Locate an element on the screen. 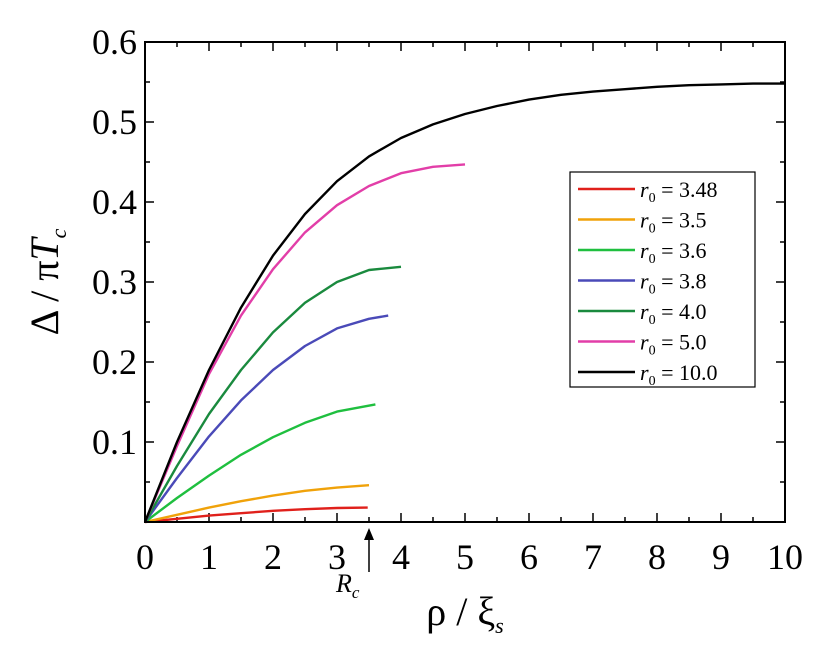 The width and height of the screenshot is (832, 655). rc-label: Rc is located at coordinates (347, 585).